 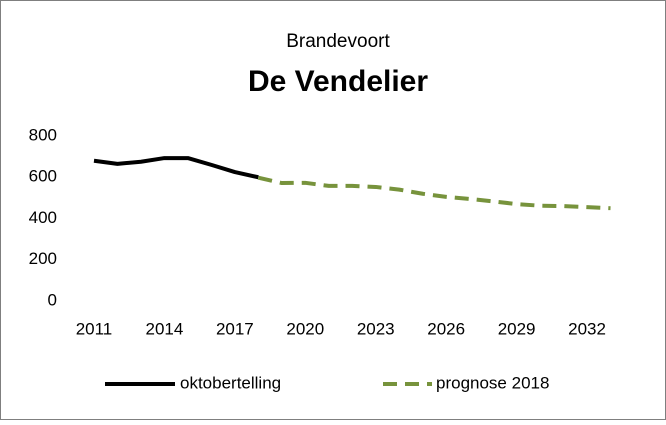 I want to click on x-tick-label: 2032, so click(x=587, y=328).